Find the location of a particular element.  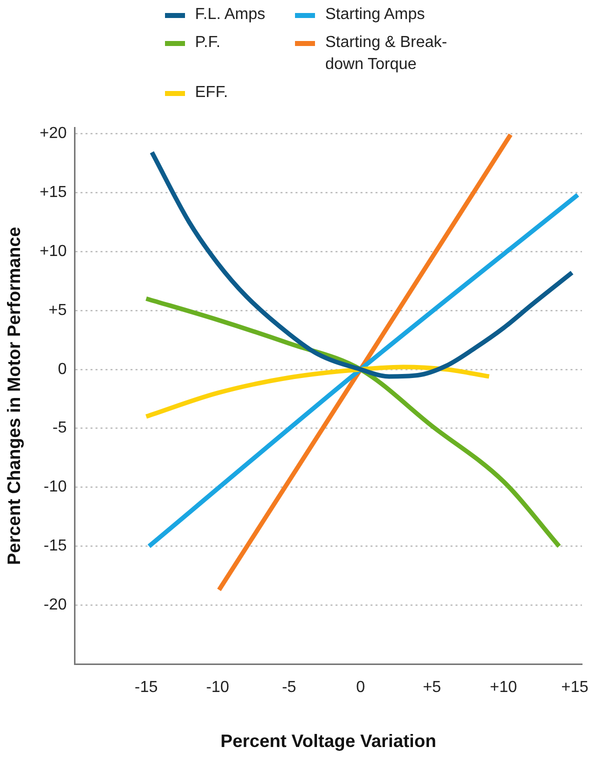

legend-label: Starting & Break-down Torque is located at coordinates (386, 54).